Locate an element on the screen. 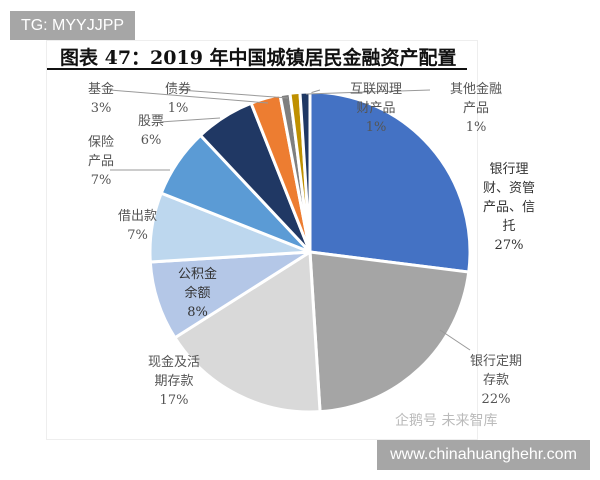 Image resolution: width=600 pixels, height=480 pixels. slice-label-4: 借出款 7% is located at coordinates (137, 226).